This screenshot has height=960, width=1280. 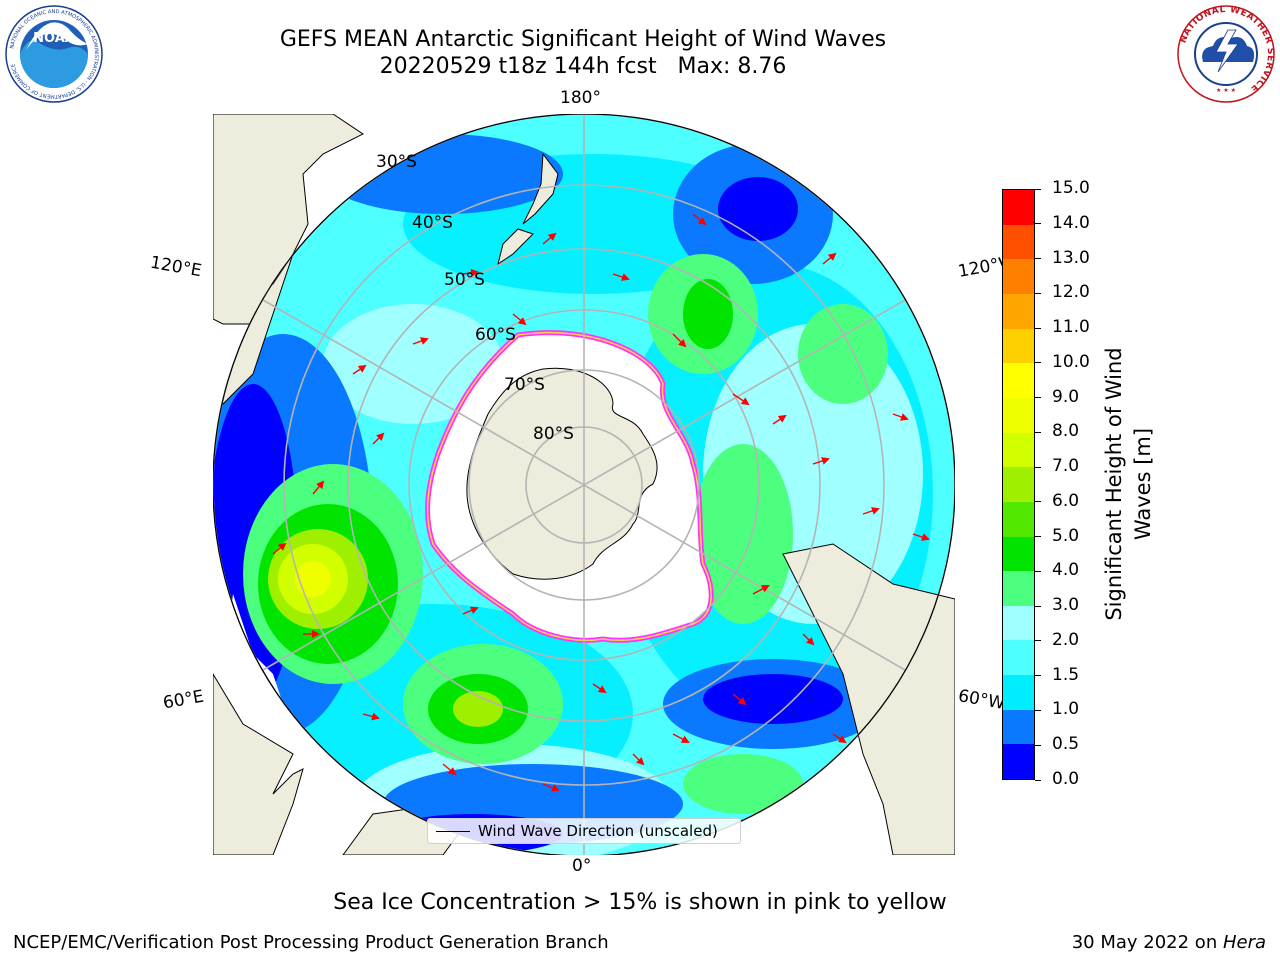 I want to click on noaa-logo-text: NOAA, so click(x=54, y=38).